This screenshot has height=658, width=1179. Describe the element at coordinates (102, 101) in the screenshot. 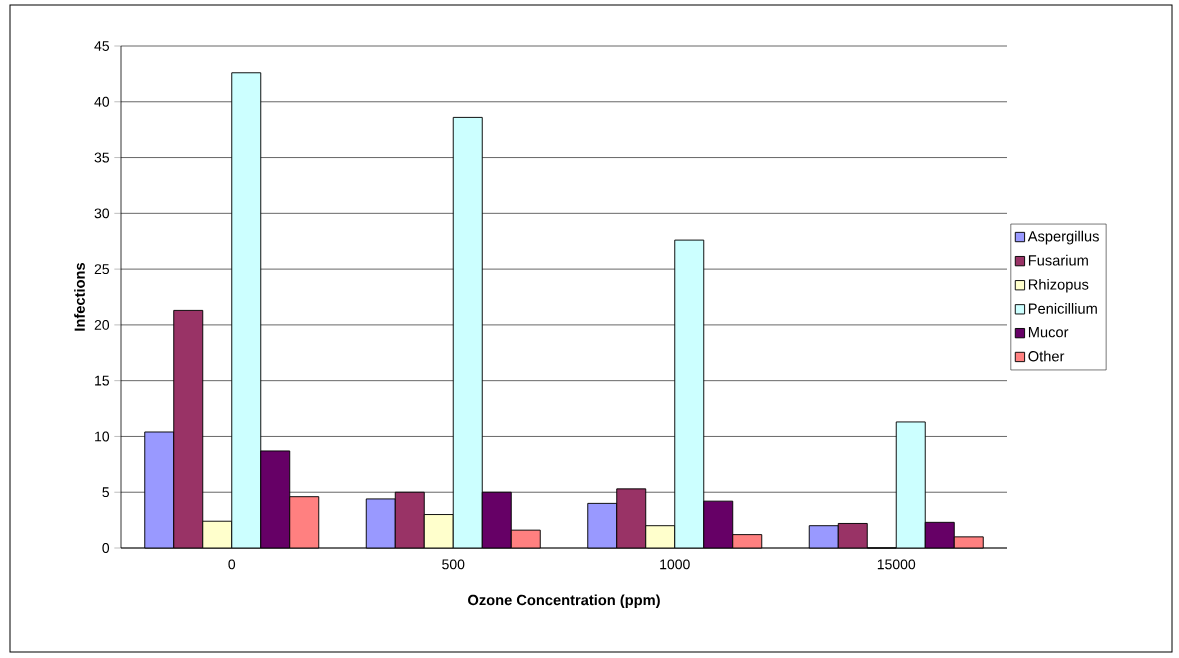

I see `y-tick-label: 40` at that location.